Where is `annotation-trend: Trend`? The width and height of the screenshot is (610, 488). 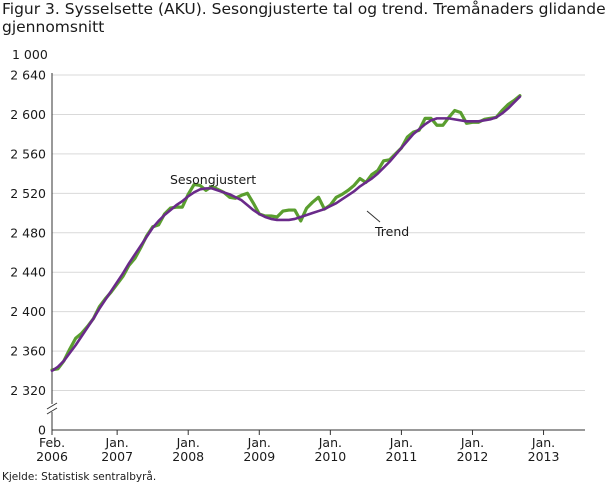 annotation-trend: Trend is located at coordinates (391, 231).